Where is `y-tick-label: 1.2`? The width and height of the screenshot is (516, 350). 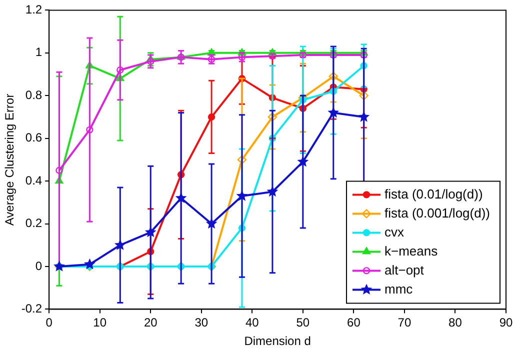 y-tick-label: 1.2 is located at coordinates (33, 9).